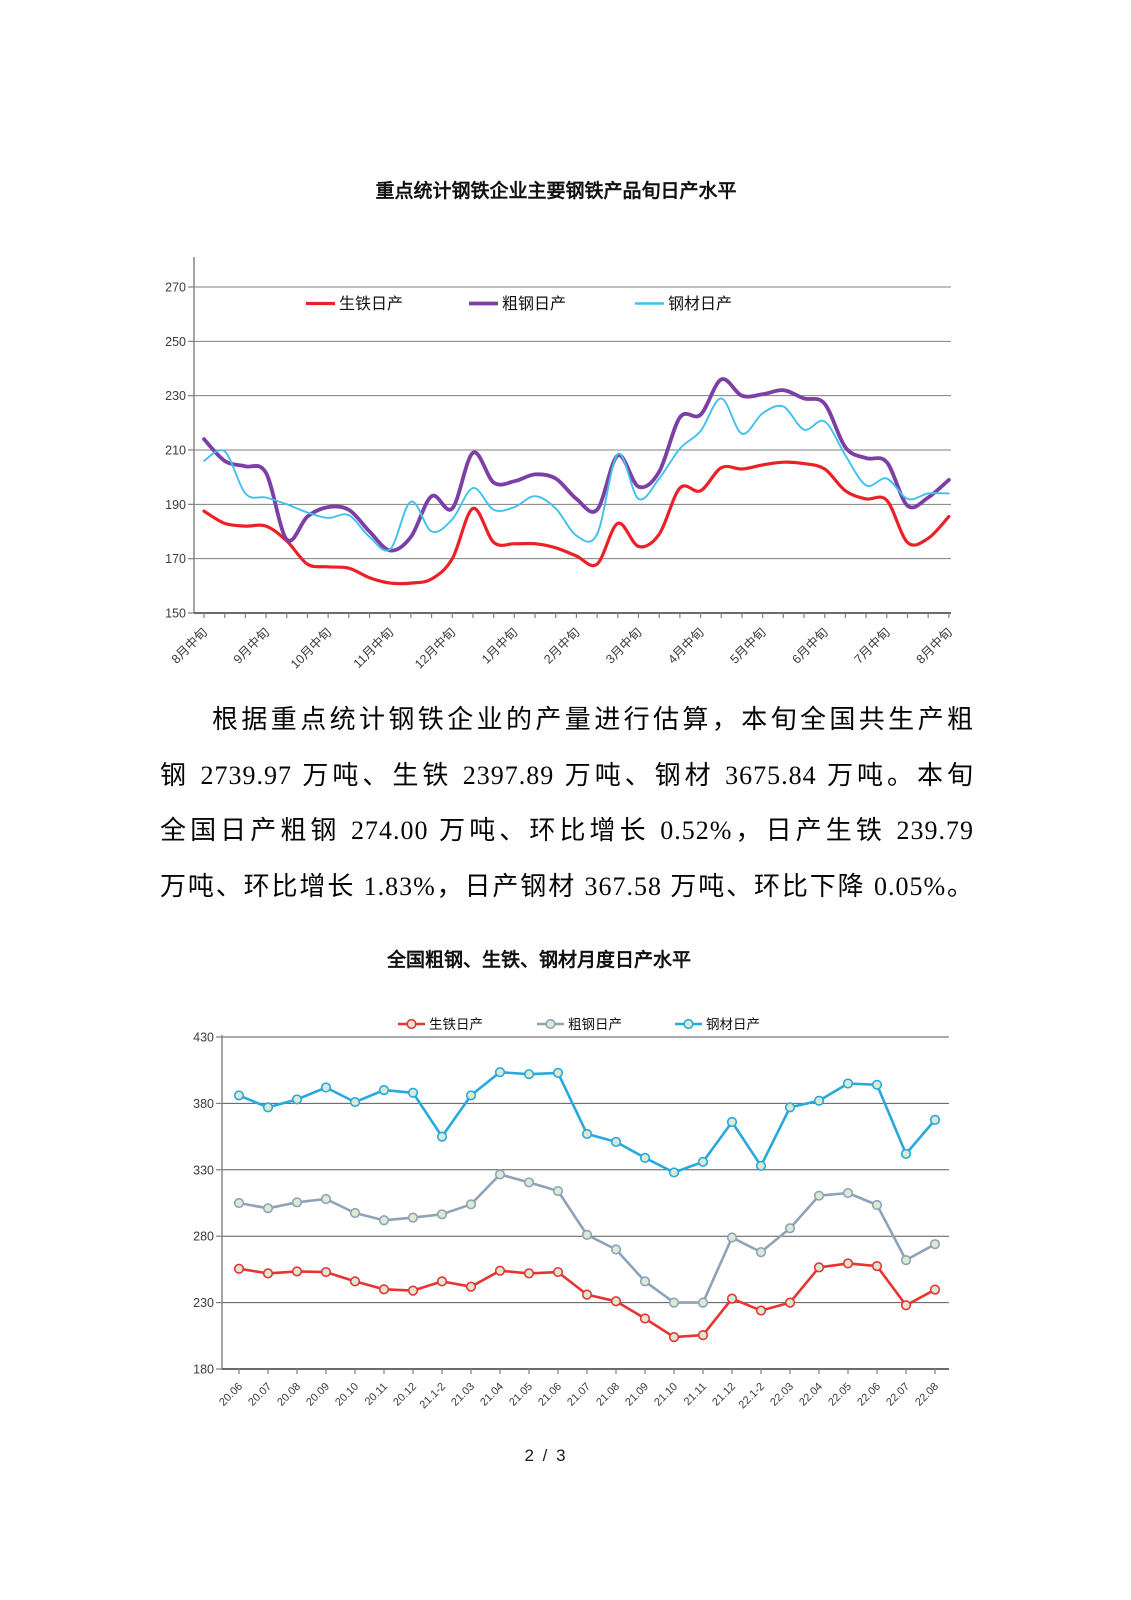 The width and height of the screenshot is (1131, 1600). What do you see at coordinates (593, 719) in the screenshot?
I see `paragraph-line: 根据重点统计钢铁企业的产量进行估算，本旬全国共生产粗` at bounding box center [593, 719].